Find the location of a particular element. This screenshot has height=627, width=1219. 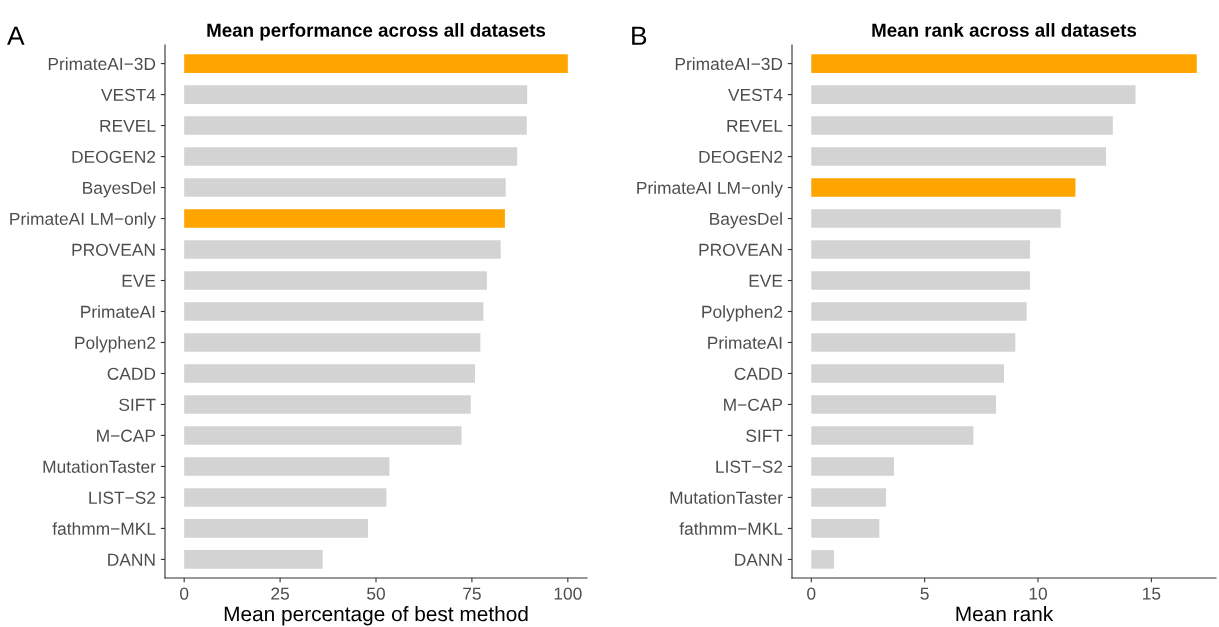

x-tick-label: 50 is located at coordinates (376, 593).